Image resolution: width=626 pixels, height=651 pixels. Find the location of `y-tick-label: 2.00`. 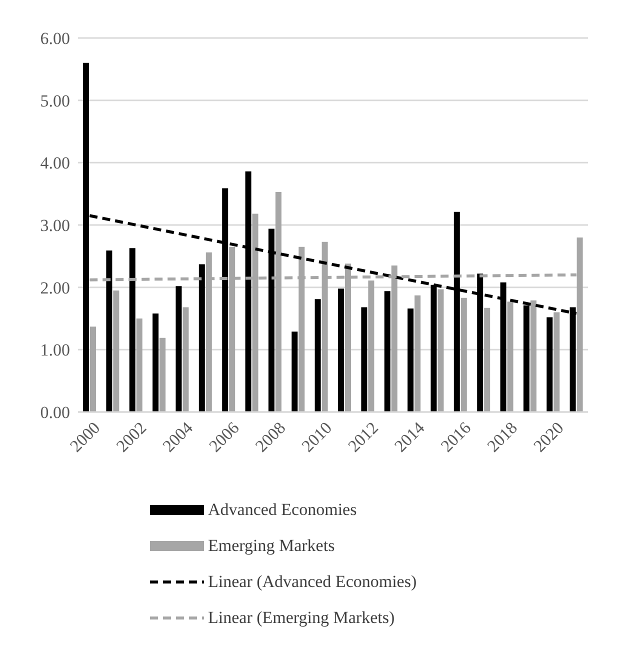

y-tick-label: 2.00 is located at coordinates (55, 288).